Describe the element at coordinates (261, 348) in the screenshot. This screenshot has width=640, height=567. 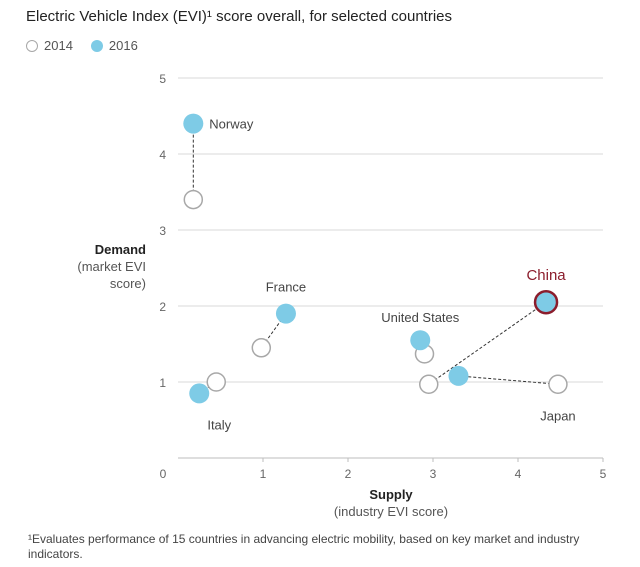
I see `point-2014-france` at that location.